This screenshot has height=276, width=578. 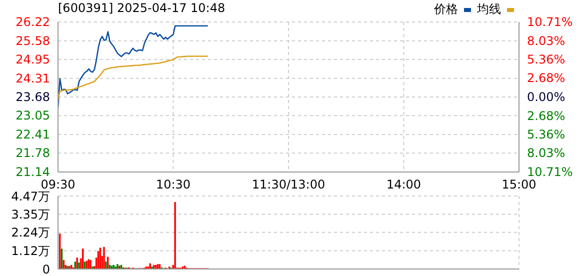 What do you see at coordinates (33, 41) in the screenshot?
I see `y-tick-label: 25.58` at bounding box center [33, 41].